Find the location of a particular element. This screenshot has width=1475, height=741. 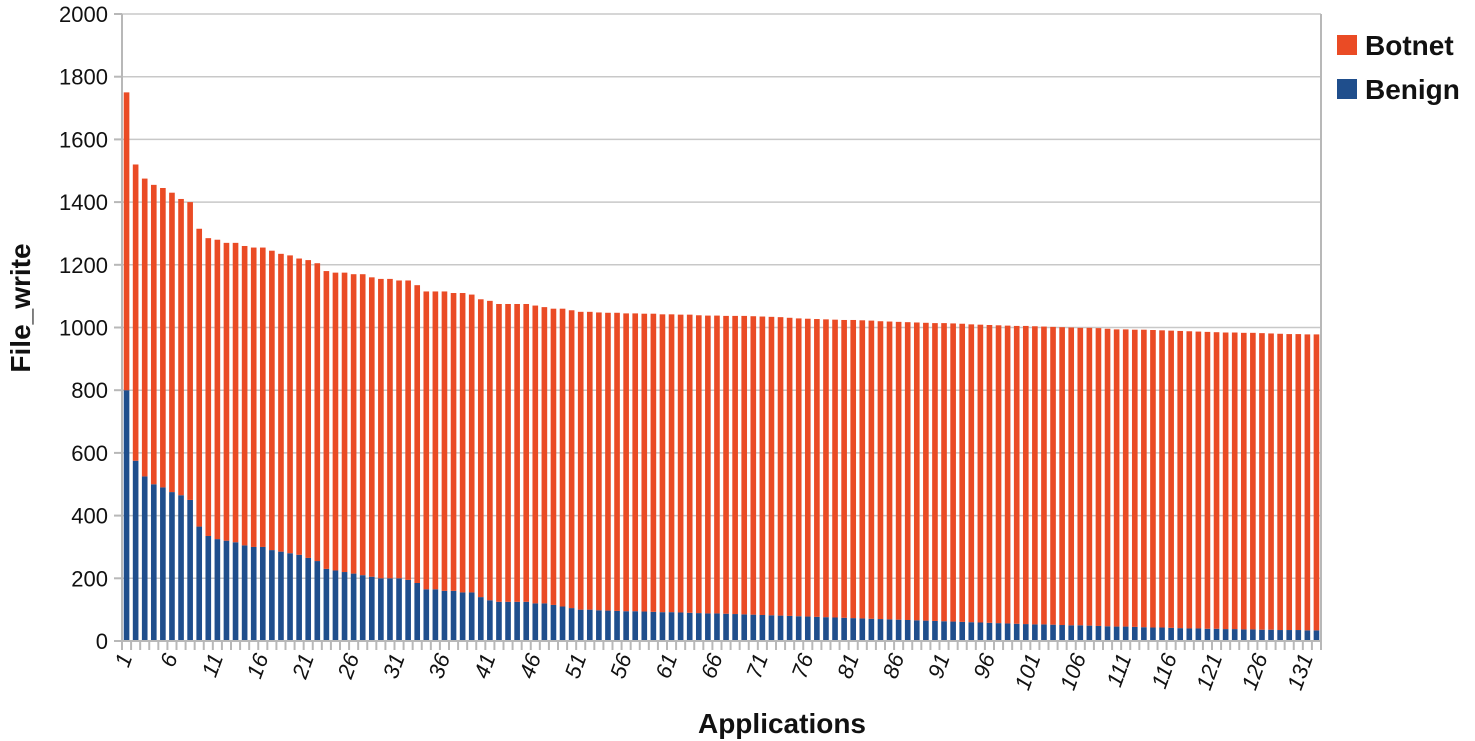

x-tick-label: 41 is located at coordinates (485, 666).